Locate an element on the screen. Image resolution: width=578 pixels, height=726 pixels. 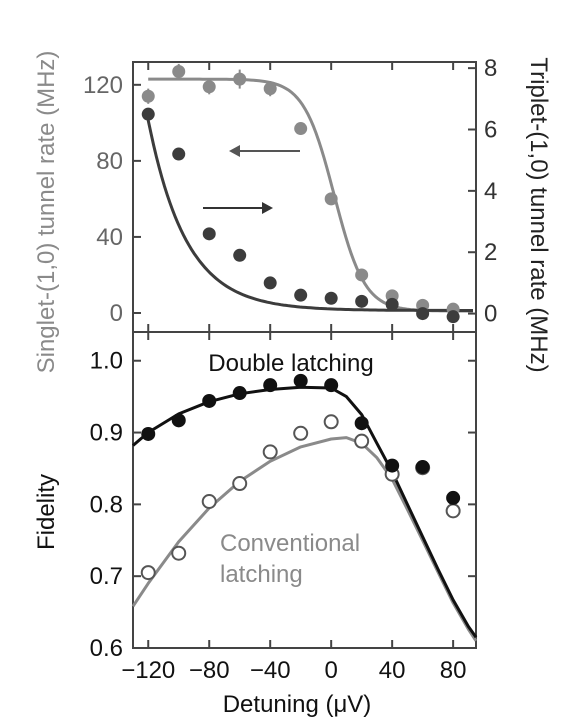
annotation-arrow-right is located at coordinates (238, 208).